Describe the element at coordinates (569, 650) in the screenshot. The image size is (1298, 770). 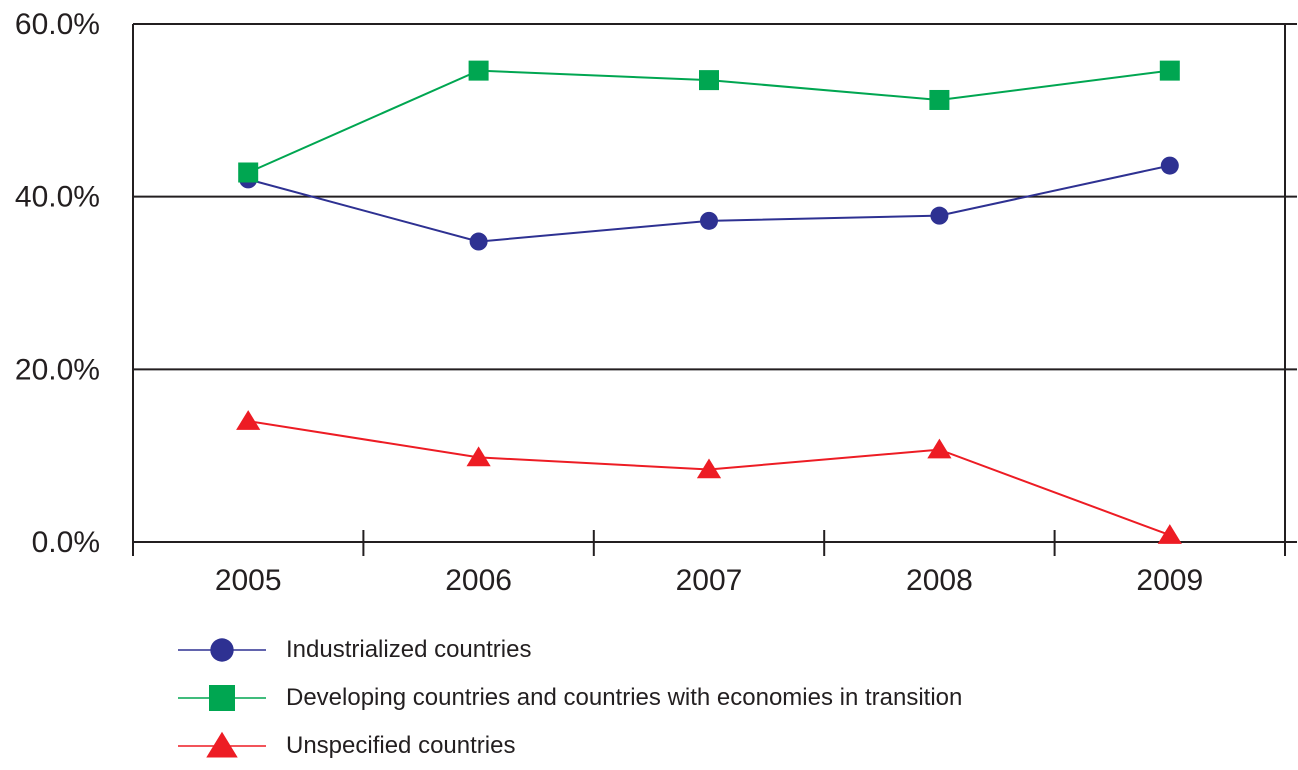
I see `legend-item: Industrialized countries` at that location.